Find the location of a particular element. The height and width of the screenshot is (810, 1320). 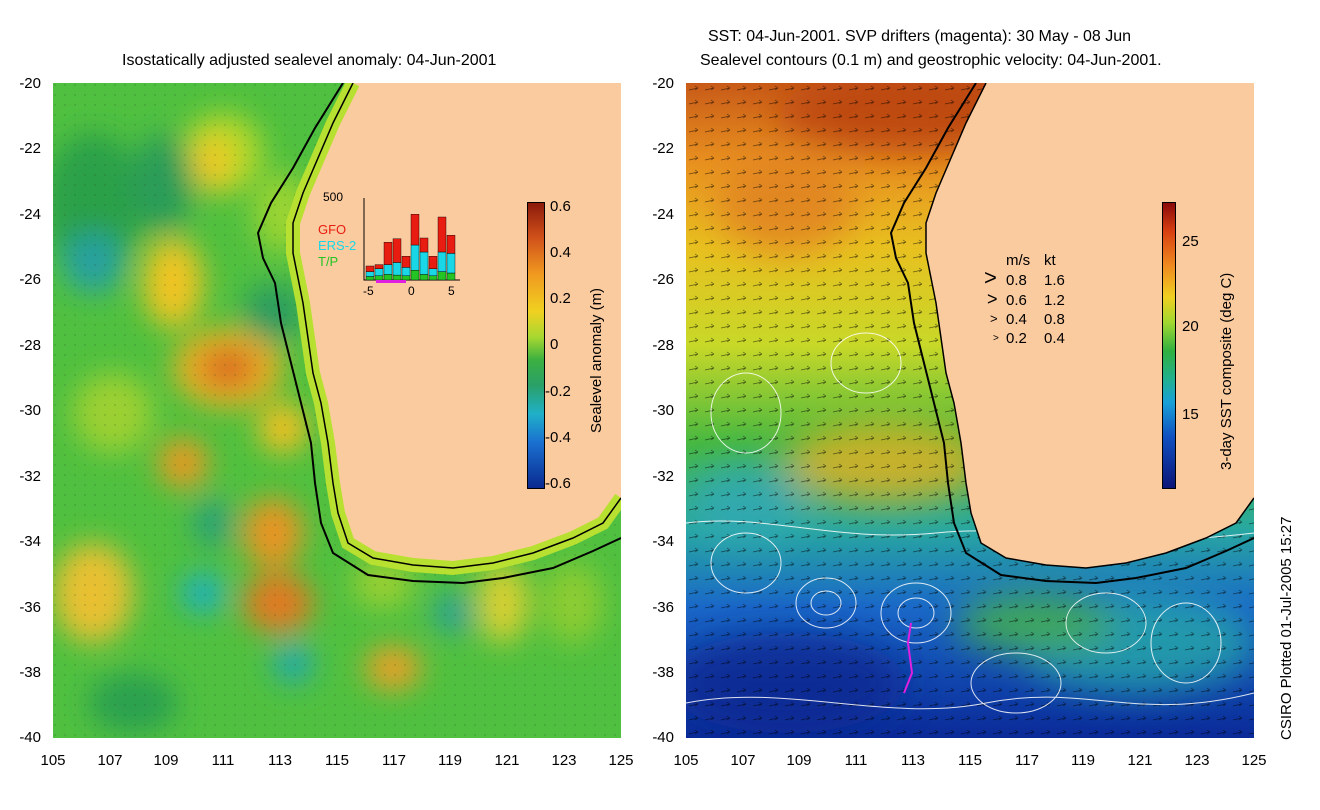

inset-x-tick: -5 is located at coordinates (368, 291).